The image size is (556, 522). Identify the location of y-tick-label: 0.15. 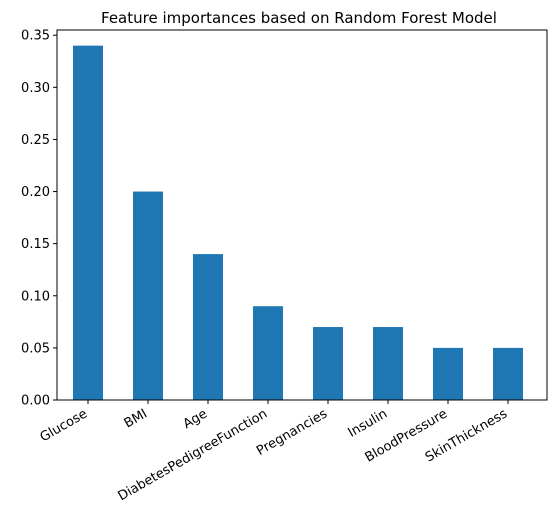
(35, 244).